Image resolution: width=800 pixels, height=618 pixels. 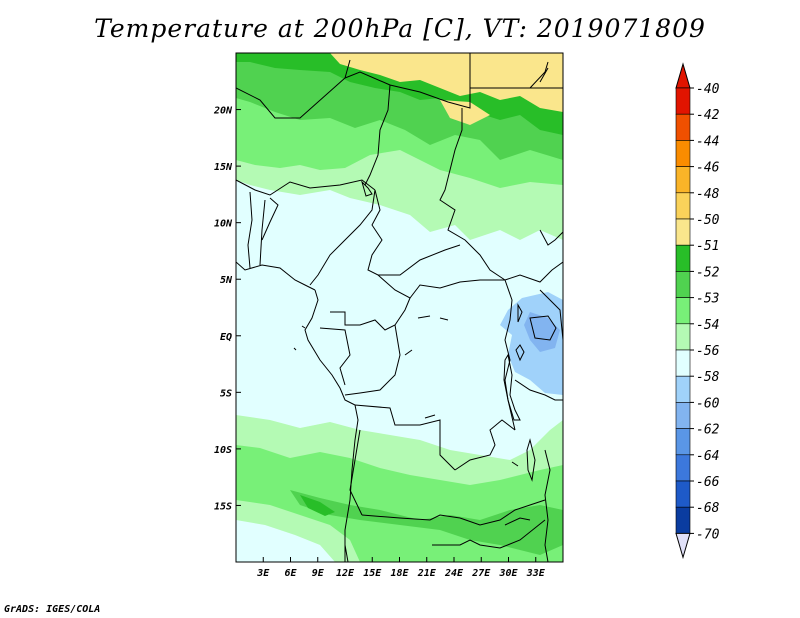 I want to click on border-nigeria-benin, so click(x=262, y=232).